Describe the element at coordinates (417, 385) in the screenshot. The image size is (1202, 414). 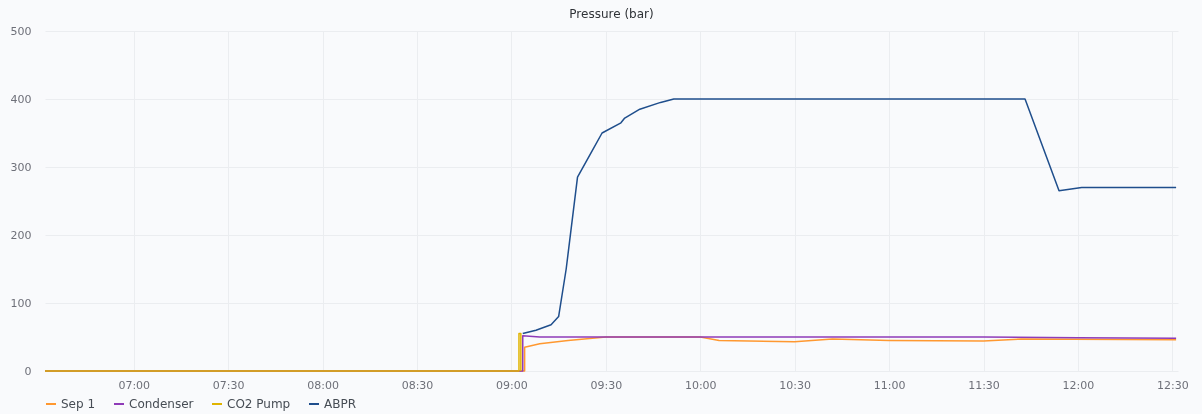
I see `x-tick-label: 08:30` at that location.